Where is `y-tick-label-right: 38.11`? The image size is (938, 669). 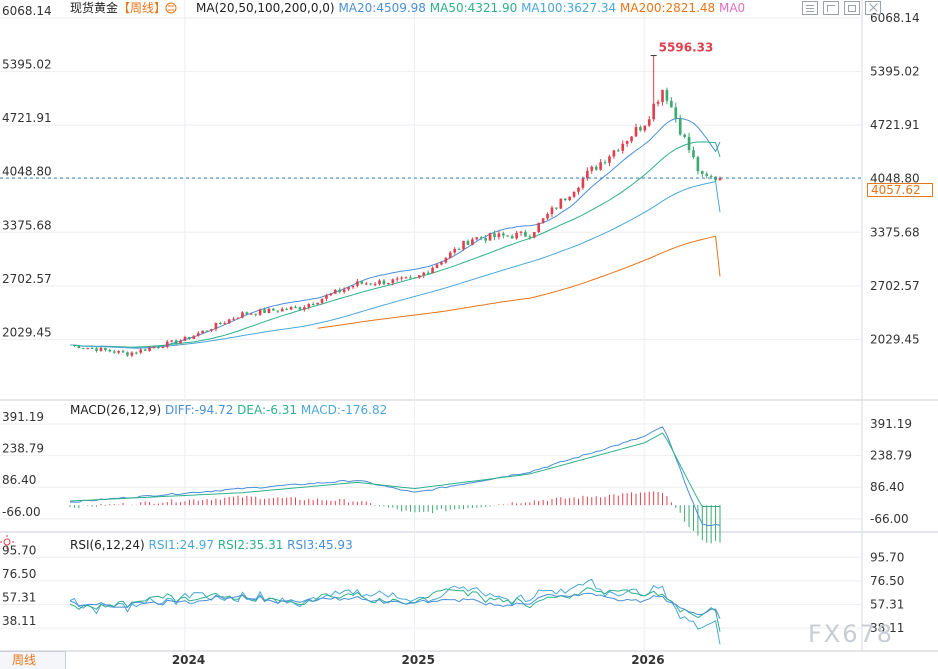
y-tick-label-right: 38.11 is located at coordinates (887, 628).